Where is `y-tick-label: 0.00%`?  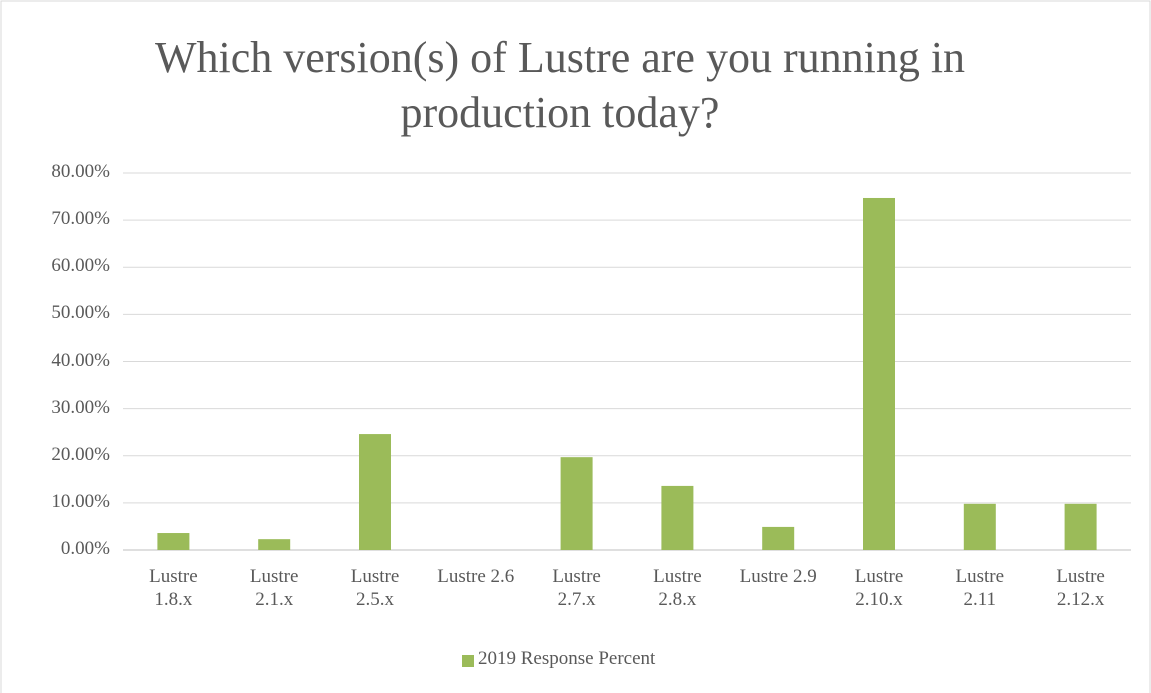
y-tick-label: 0.00% is located at coordinates (85, 548).